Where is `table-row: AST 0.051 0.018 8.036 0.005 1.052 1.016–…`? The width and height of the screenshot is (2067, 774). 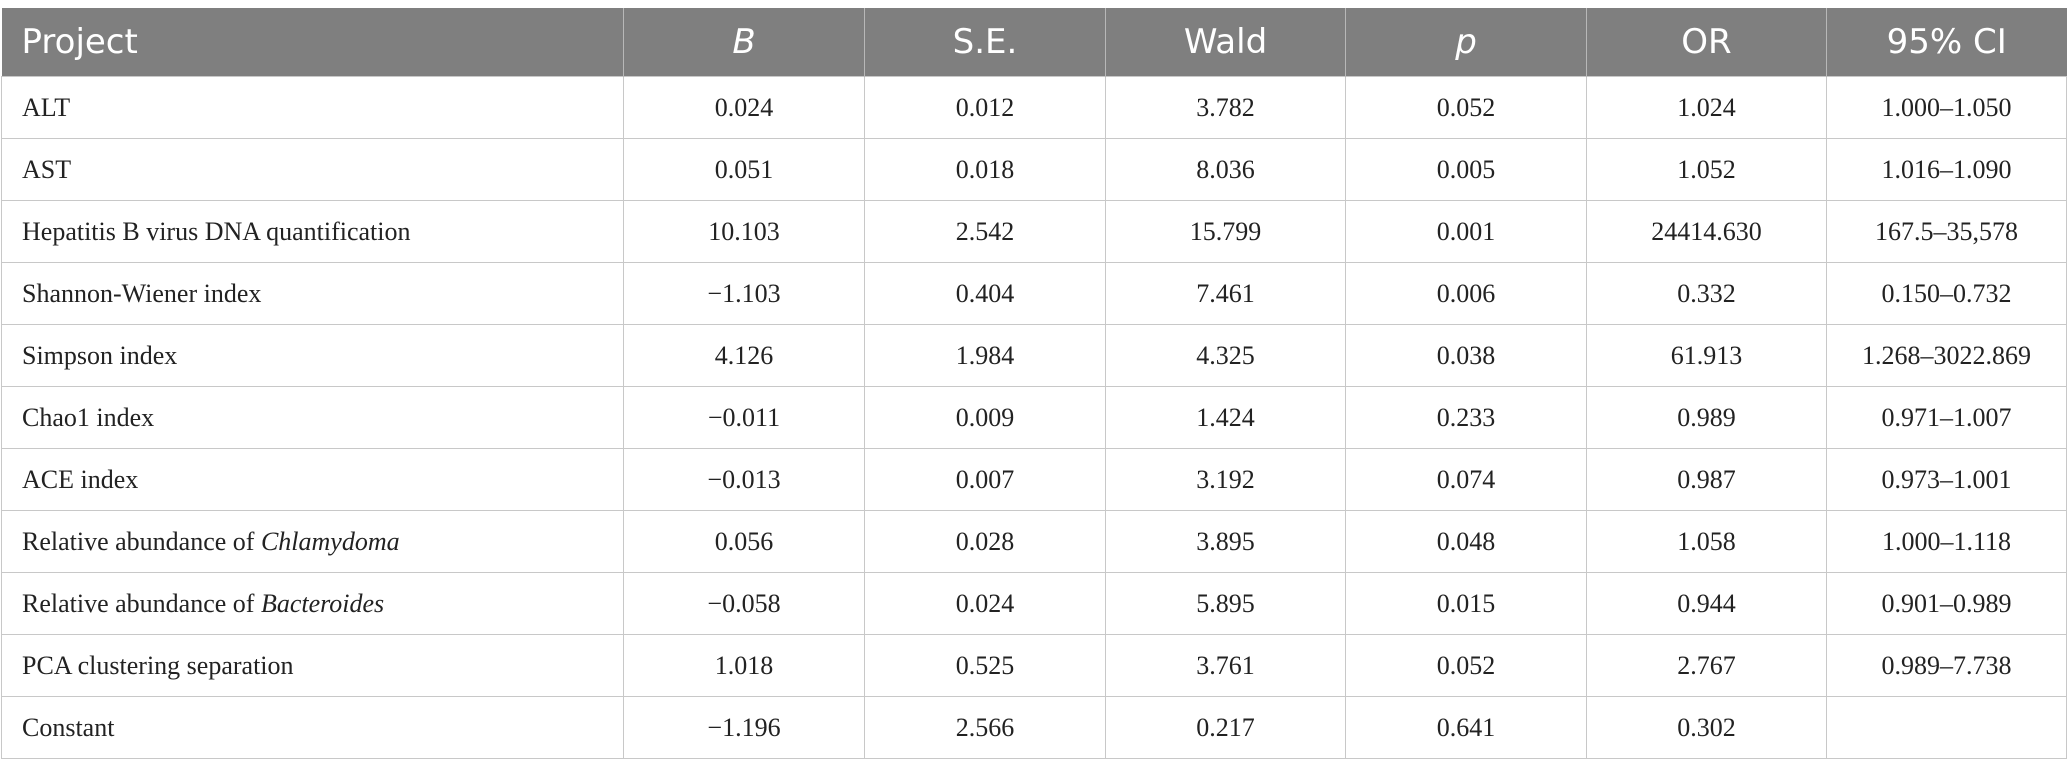 table-row: AST 0.051 0.018 8.036 0.005 1.052 1.016–… is located at coordinates (1034, 169).